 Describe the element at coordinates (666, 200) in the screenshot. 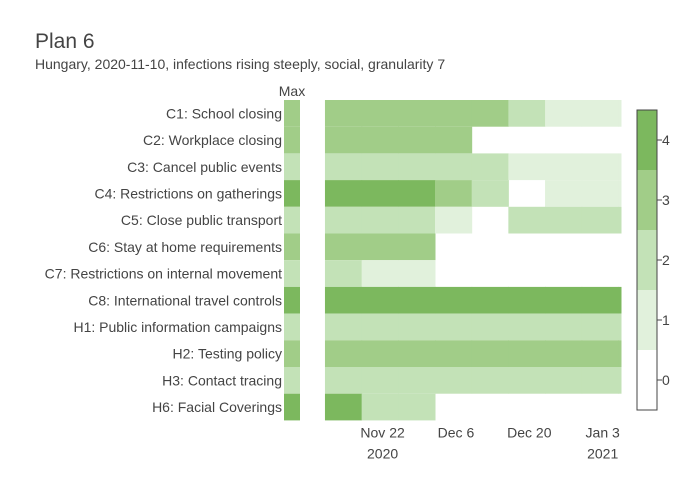

I see `colorbar-tick-label: 3` at that location.